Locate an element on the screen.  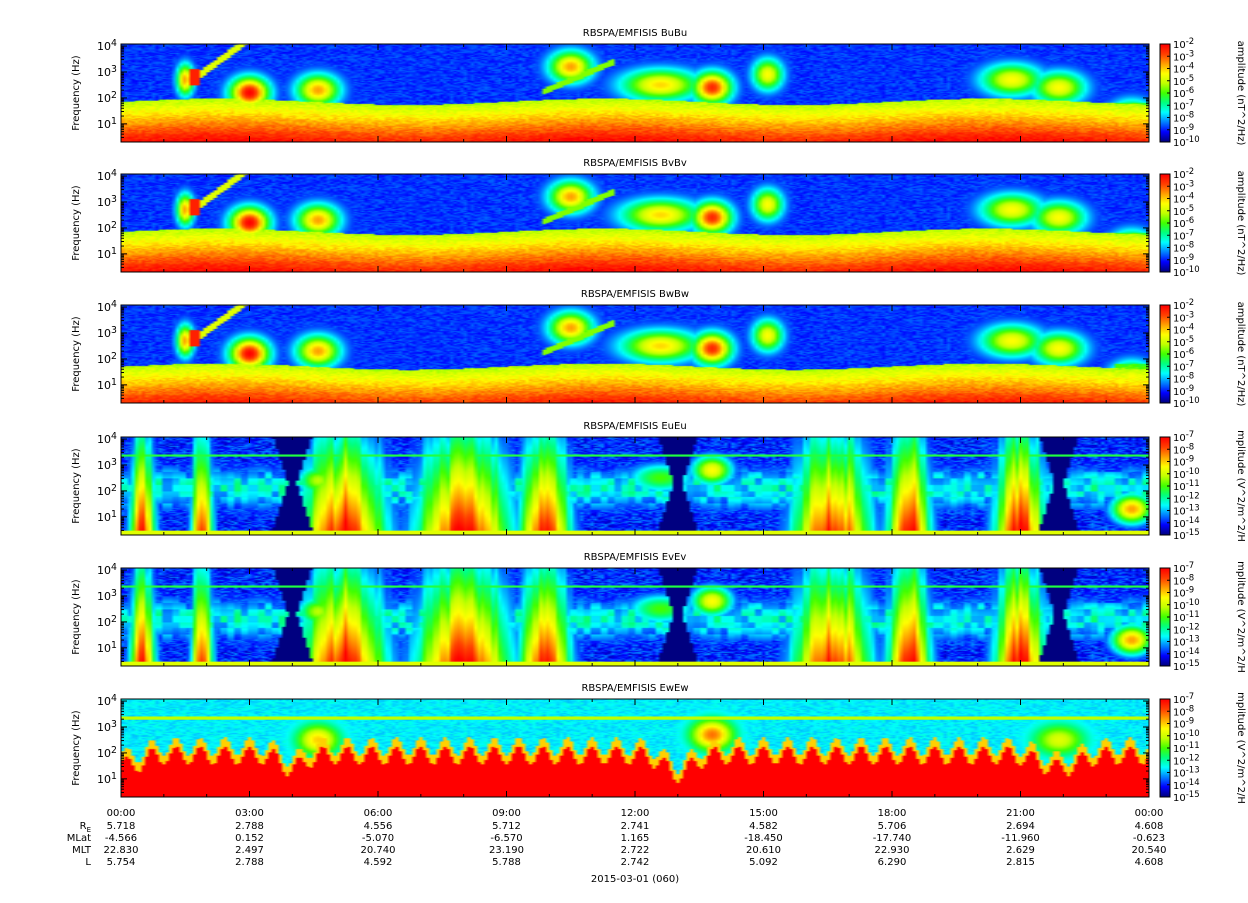
ephemeris-value: 23.190 is located at coordinates (506, 850).